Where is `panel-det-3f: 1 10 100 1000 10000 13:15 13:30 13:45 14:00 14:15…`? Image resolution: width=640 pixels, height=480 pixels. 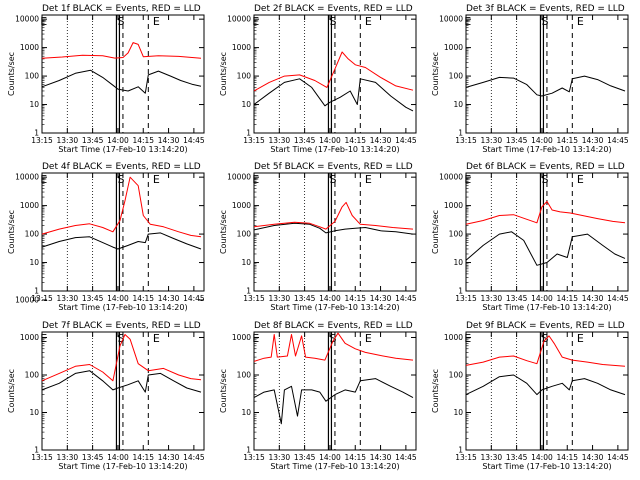
panel-det-3f: 1 10 100 1000 10000 13:15 13:30 13:45 14:00 14:15… is located at coordinates (530, 79).